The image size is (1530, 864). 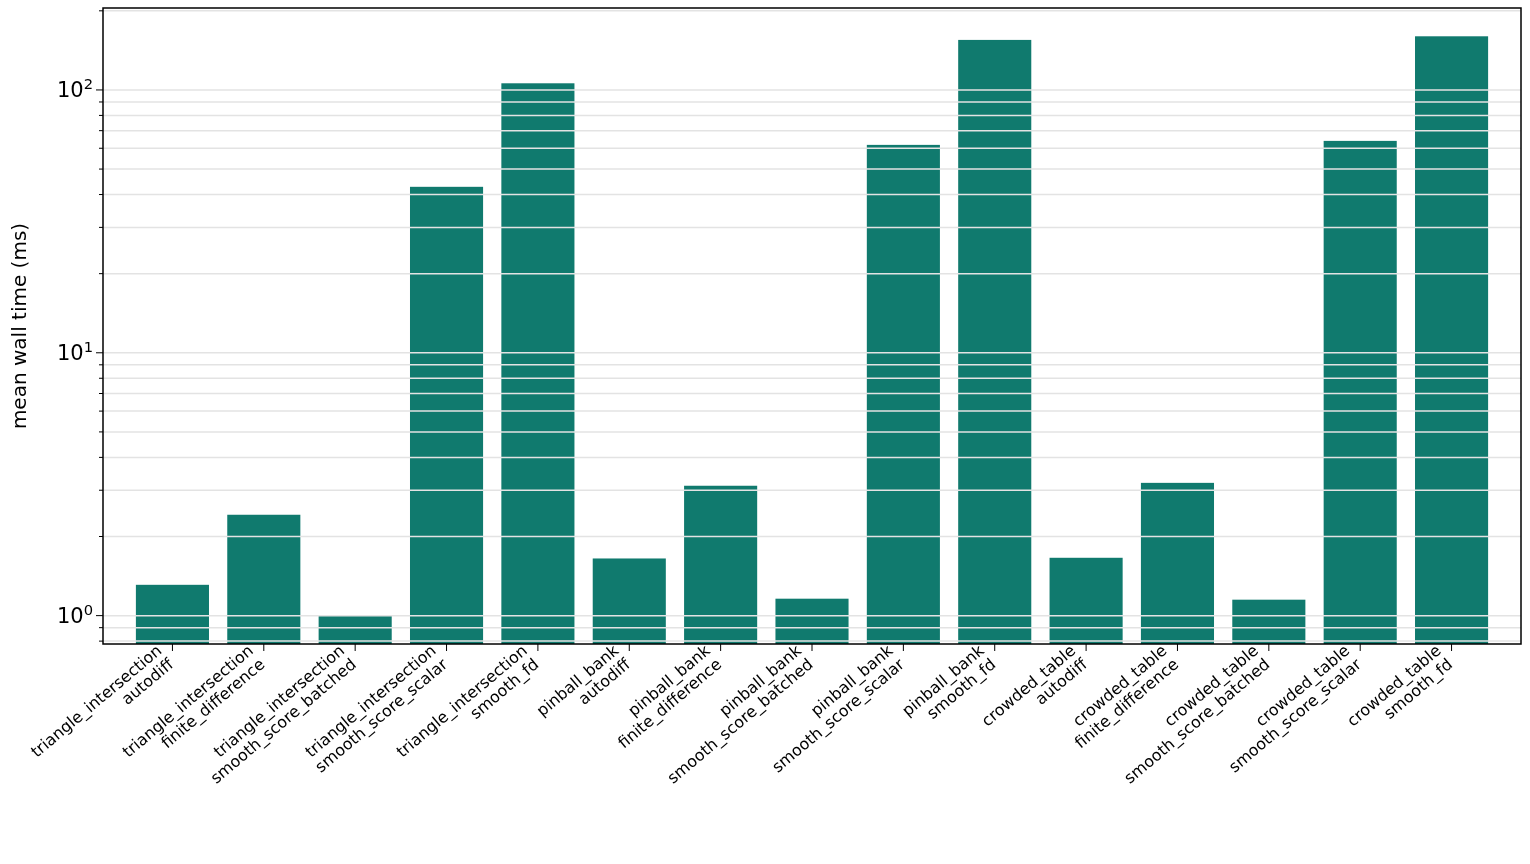 What do you see at coordinates (19, 326) in the screenshot?
I see `y-axis-title: mean wall time (ms)` at bounding box center [19, 326].